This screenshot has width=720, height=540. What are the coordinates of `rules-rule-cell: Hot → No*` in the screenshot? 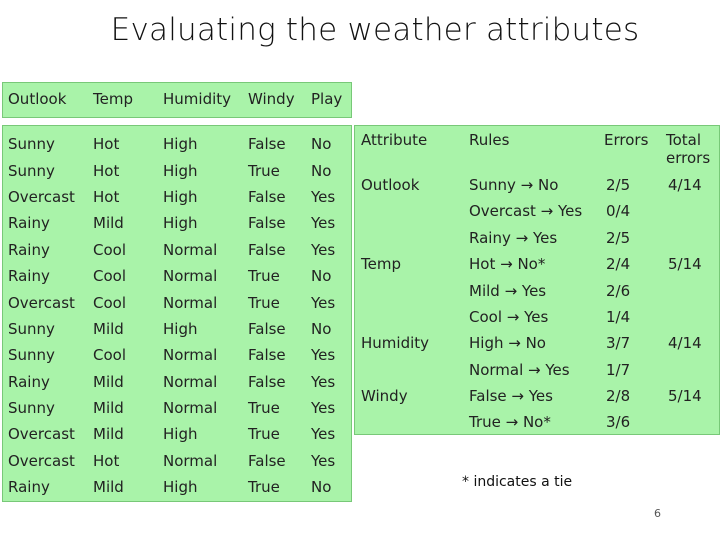 It's located at (507, 264).